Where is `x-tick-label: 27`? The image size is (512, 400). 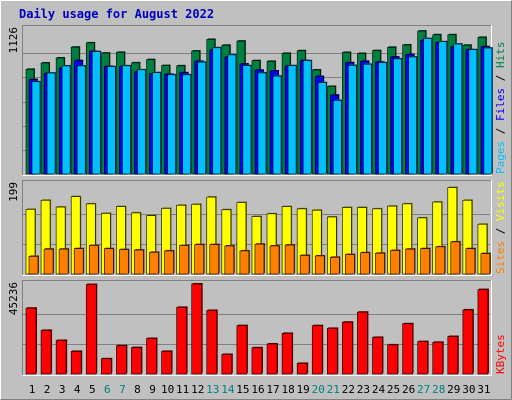 x-tick-label: 27 is located at coordinates (423, 389).